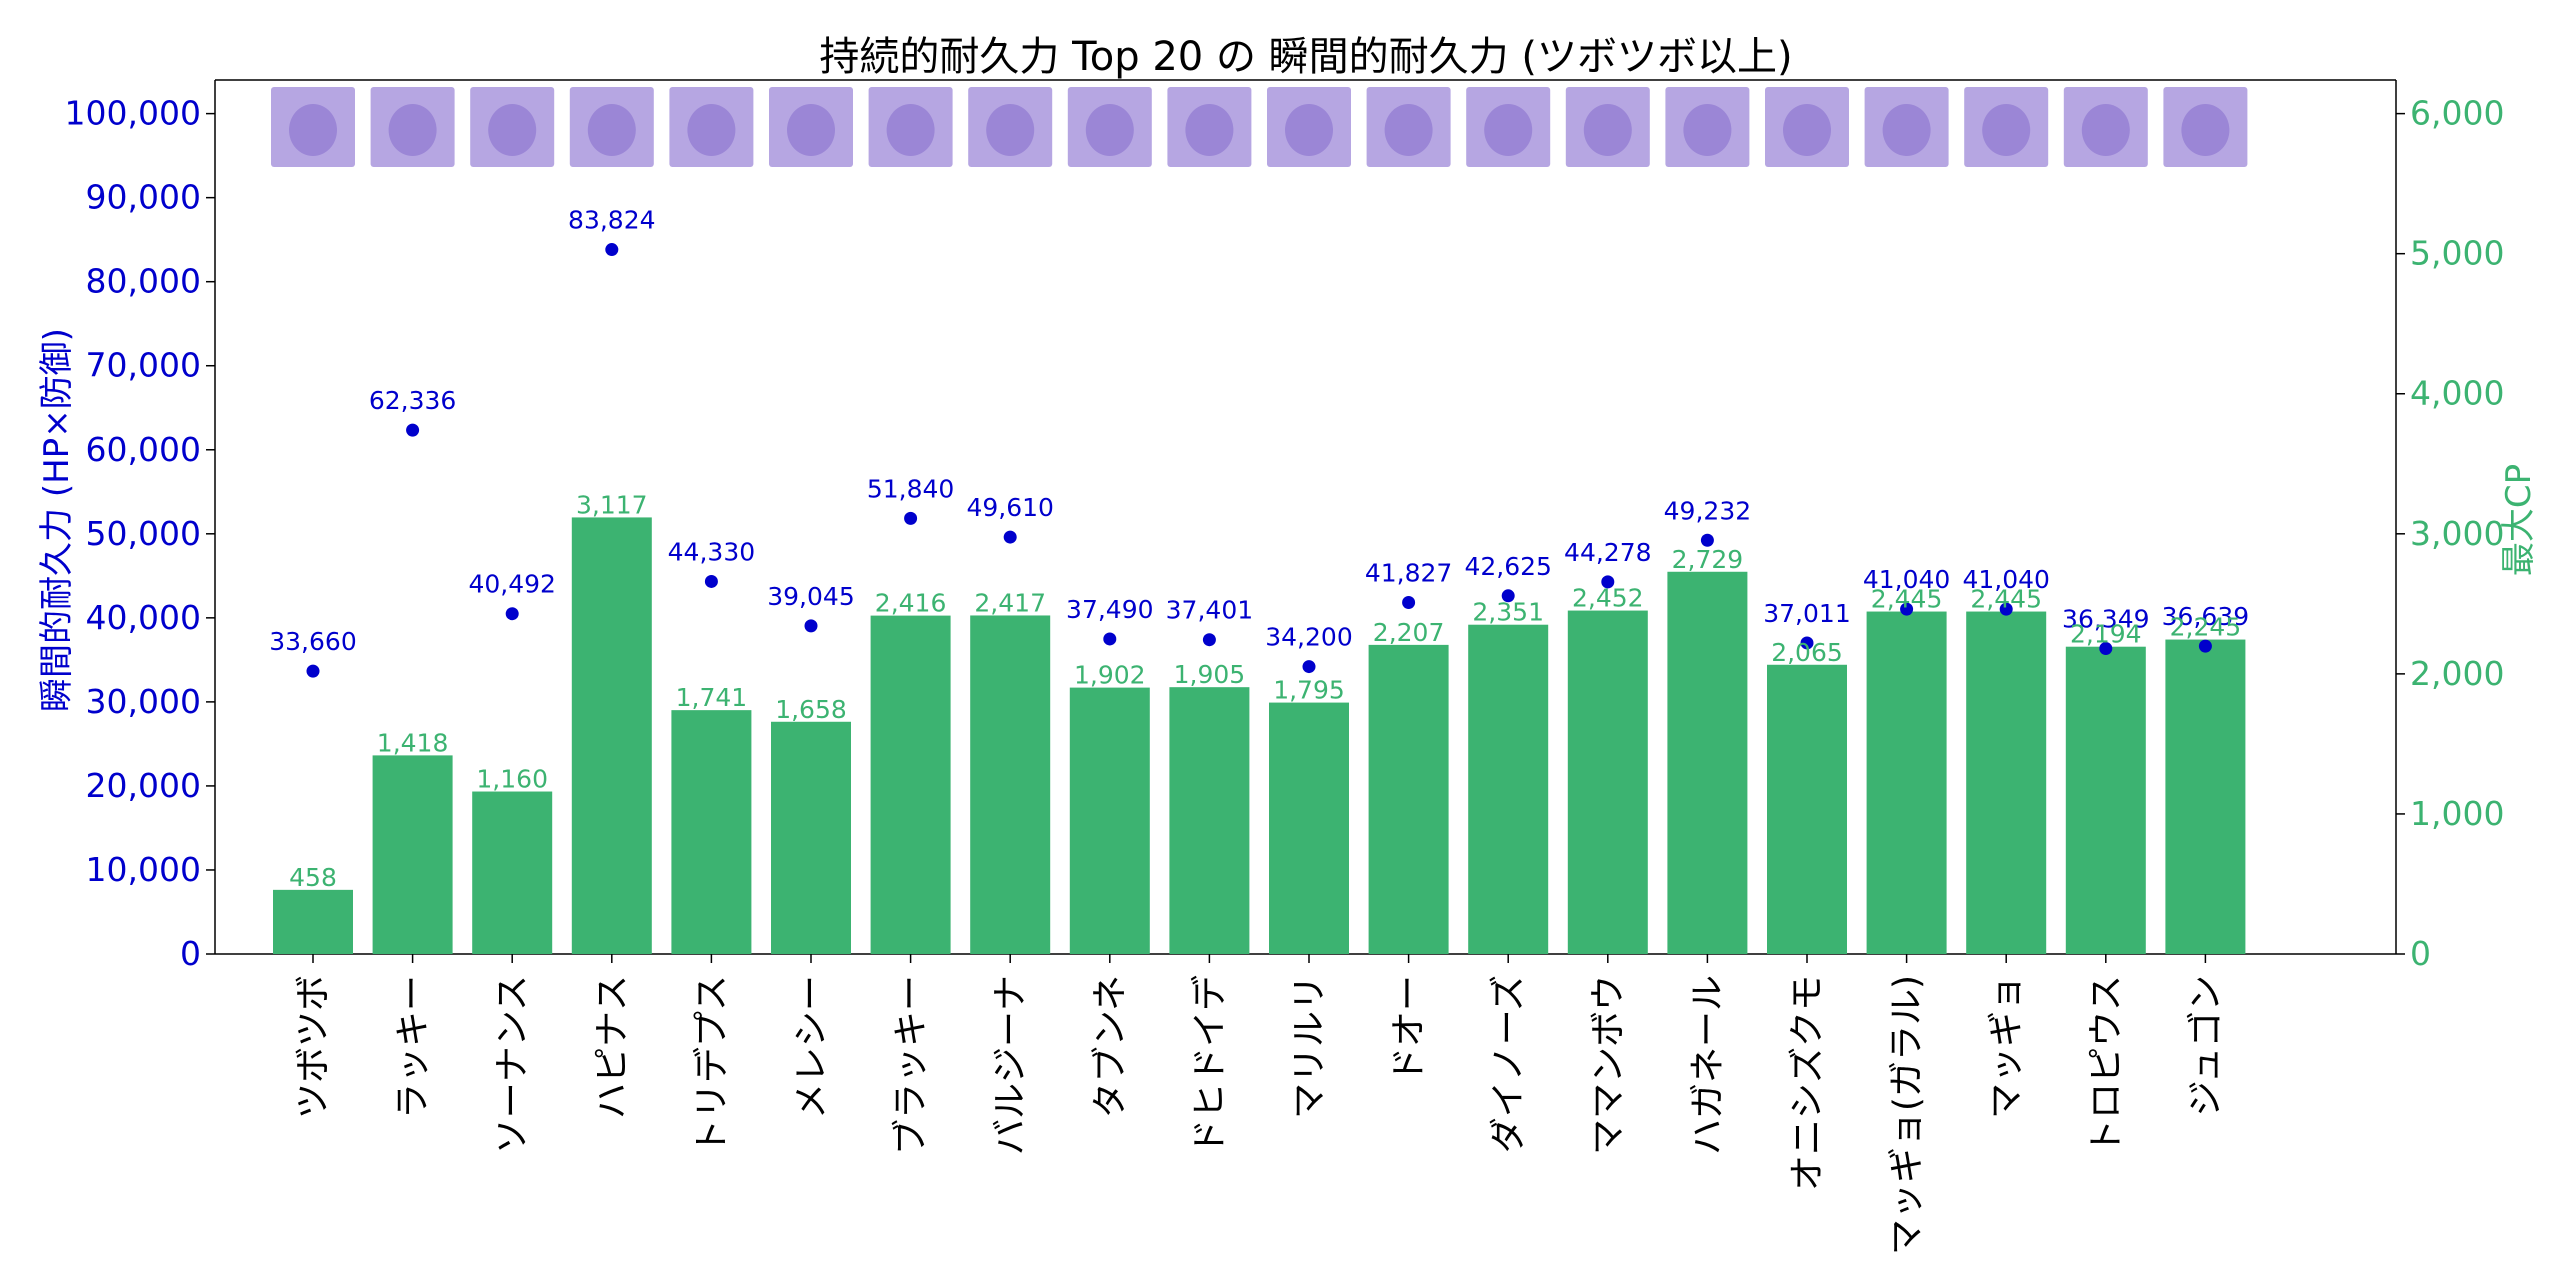 The width and height of the screenshot is (2560, 1280). What do you see at coordinates (512, 779) in the screenshot?
I see `bar-label: 1,160` at bounding box center [512, 779].